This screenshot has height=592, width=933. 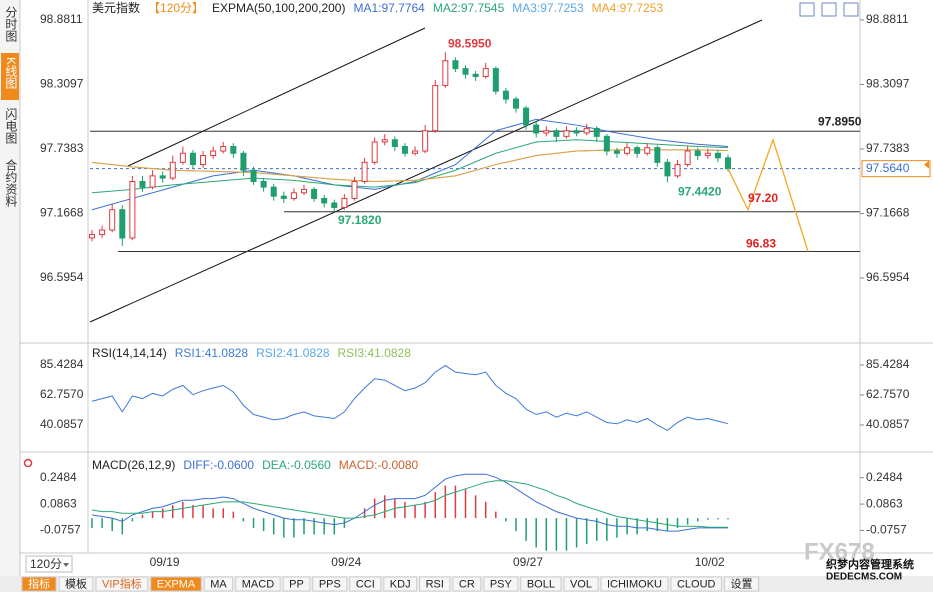 I want to click on y-tick-label: 85.4284, so click(x=62, y=364).